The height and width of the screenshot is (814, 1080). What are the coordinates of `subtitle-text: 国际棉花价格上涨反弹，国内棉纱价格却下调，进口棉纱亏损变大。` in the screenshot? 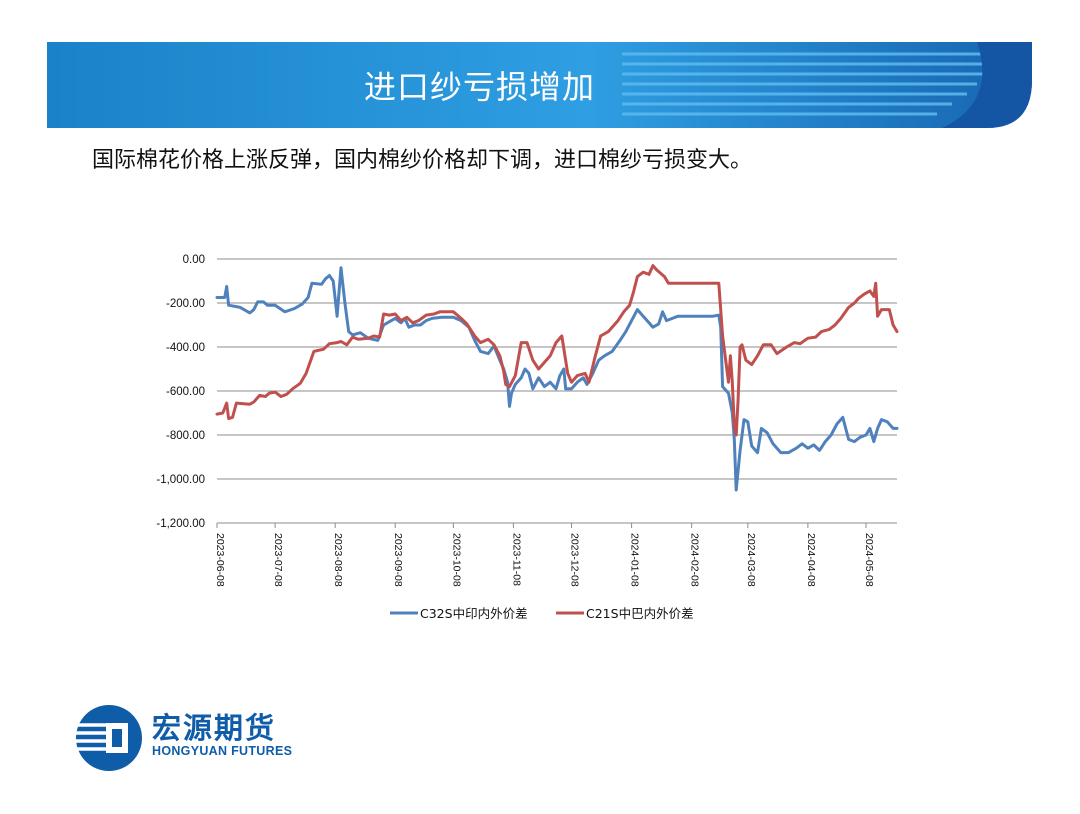 It's located at (422, 160).